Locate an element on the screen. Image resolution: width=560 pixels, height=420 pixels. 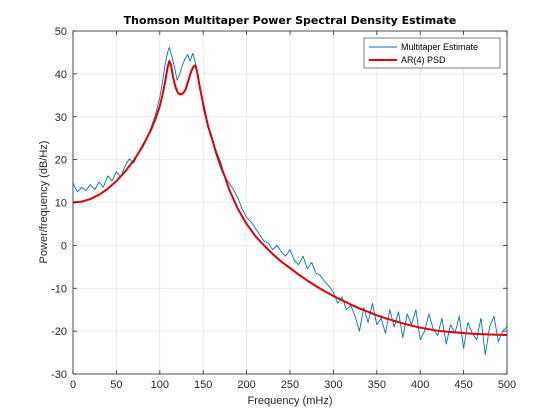
x-tick-label: 450 is located at coordinates (463, 385).